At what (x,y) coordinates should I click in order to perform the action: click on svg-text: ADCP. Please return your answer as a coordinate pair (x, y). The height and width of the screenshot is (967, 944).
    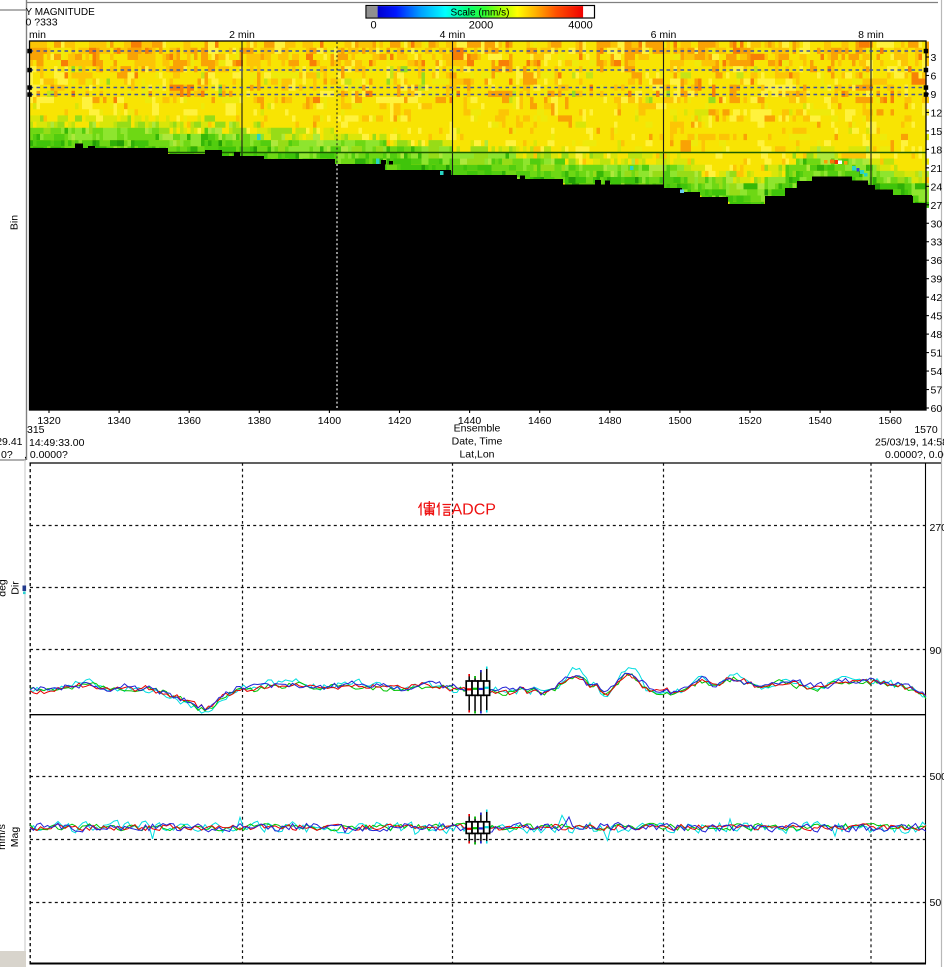
    Looking at the image, I should click on (474, 510).